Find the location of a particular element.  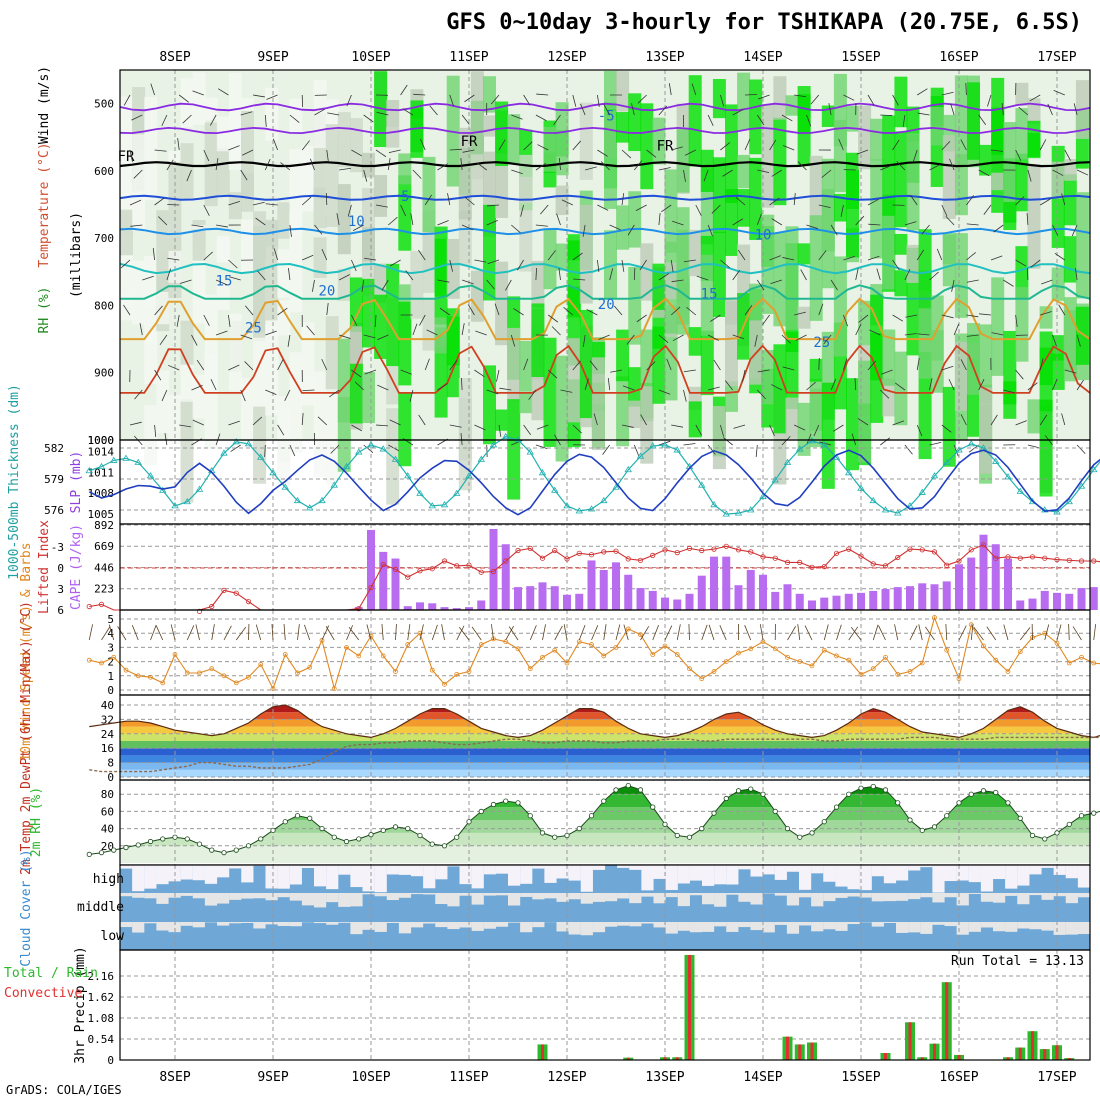

li-tick: -3 is located at coordinates (57, 547).